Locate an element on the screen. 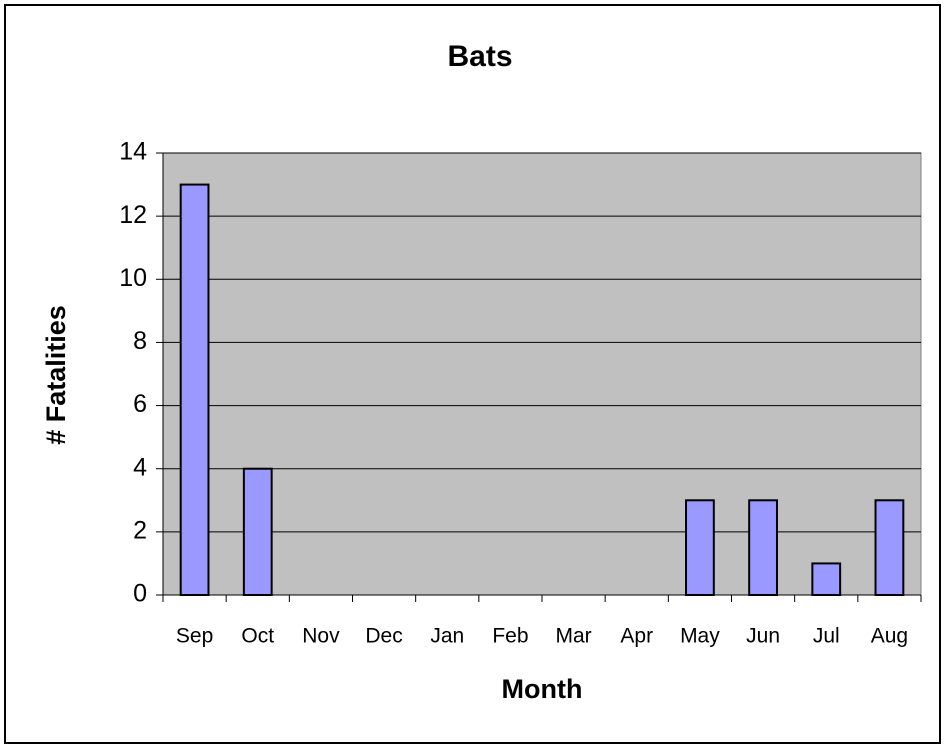 This screenshot has width=947, height=749. y-tick-label: 2 is located at coordinates (140, 530).